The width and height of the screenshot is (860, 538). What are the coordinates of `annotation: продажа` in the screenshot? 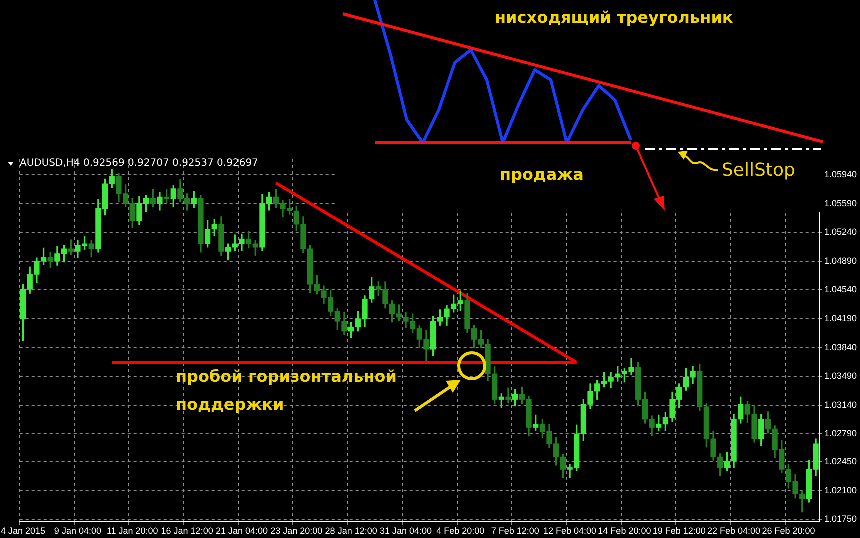 It's located at (542, 174).